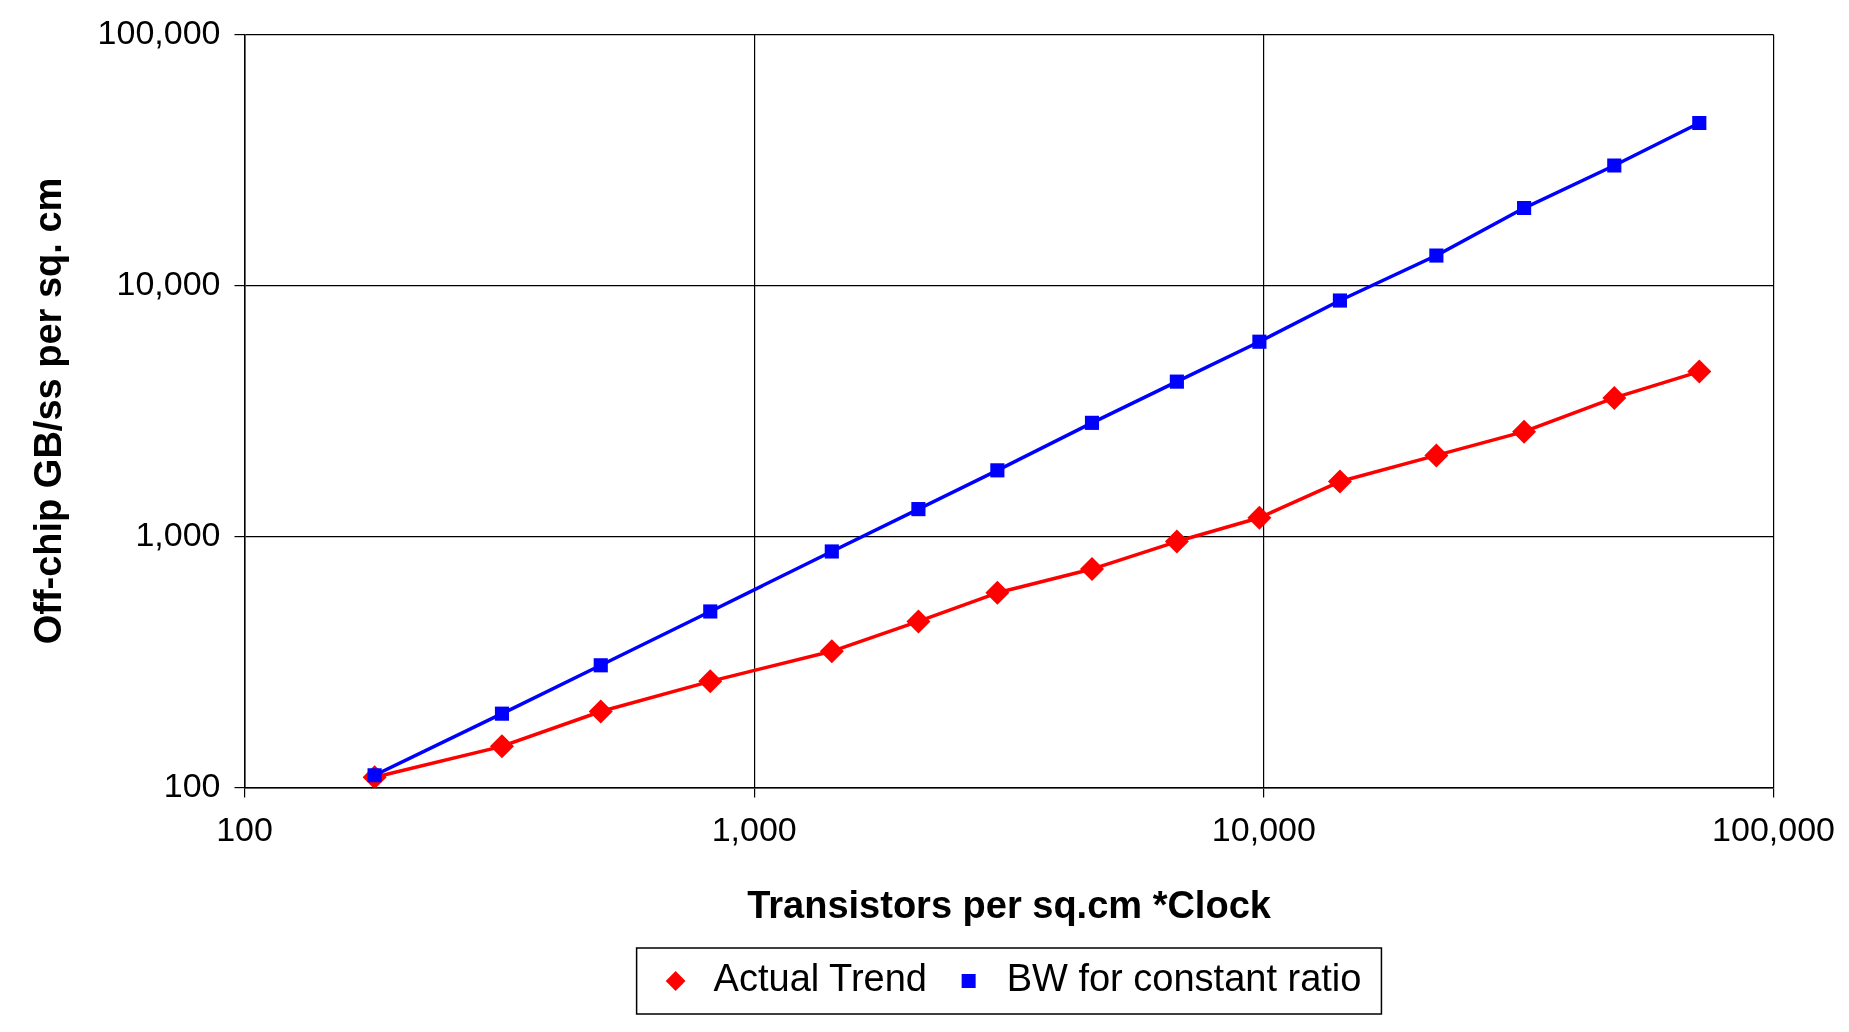  I want to click on x-tick-label: 10,000, so click(1263, 829).